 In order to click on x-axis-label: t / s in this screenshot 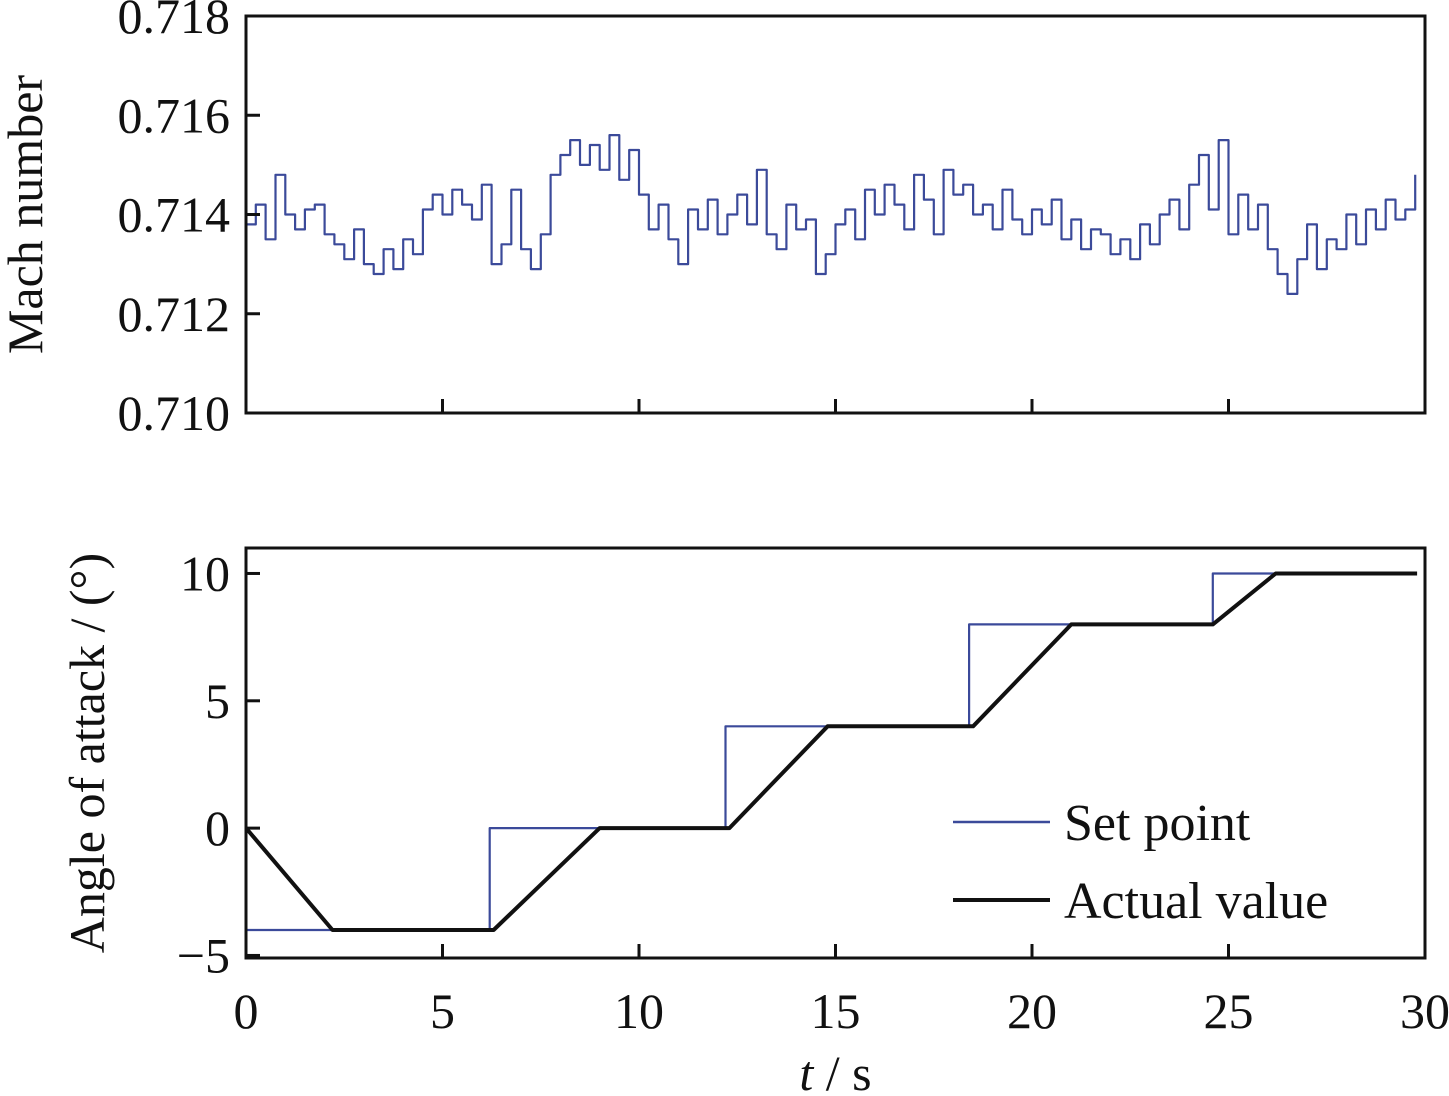, I will do `click(835, 1070)`.